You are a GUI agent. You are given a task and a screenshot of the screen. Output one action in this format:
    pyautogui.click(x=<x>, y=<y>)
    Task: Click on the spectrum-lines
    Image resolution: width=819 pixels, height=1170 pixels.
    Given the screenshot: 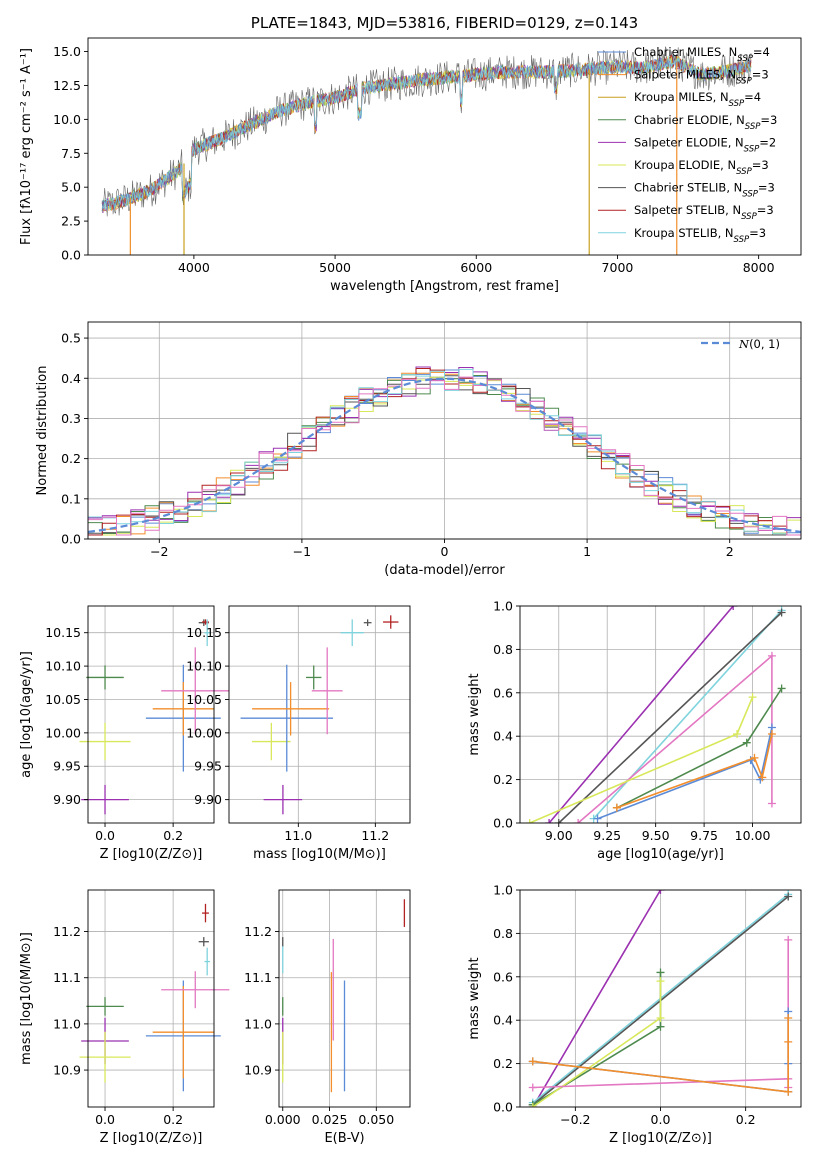 What is the action you would take?
    pyautogui.click(x=426, y=150)
    